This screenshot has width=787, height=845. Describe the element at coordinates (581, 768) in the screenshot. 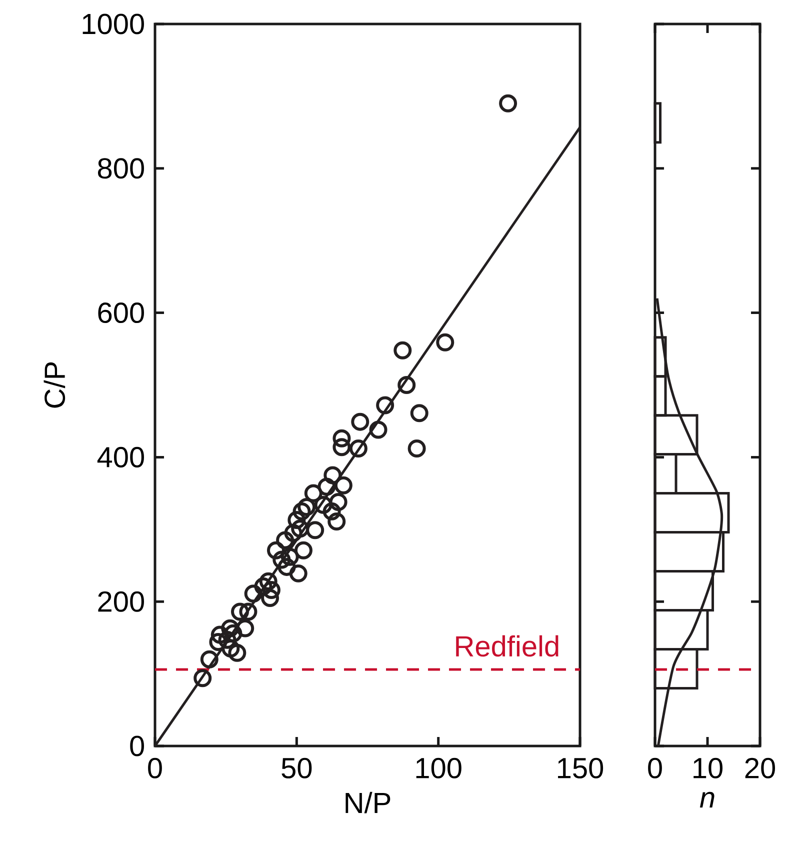

I see `x-tick-label: 150` at that location.